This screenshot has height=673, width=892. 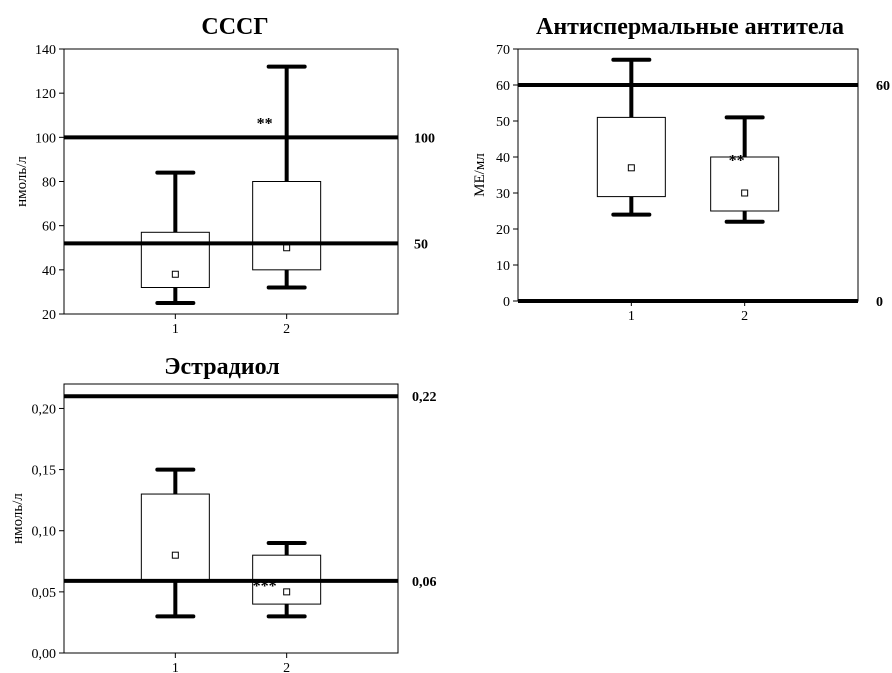 I want to click on y-tick-label: 0,20, so click(x=44, y=409).